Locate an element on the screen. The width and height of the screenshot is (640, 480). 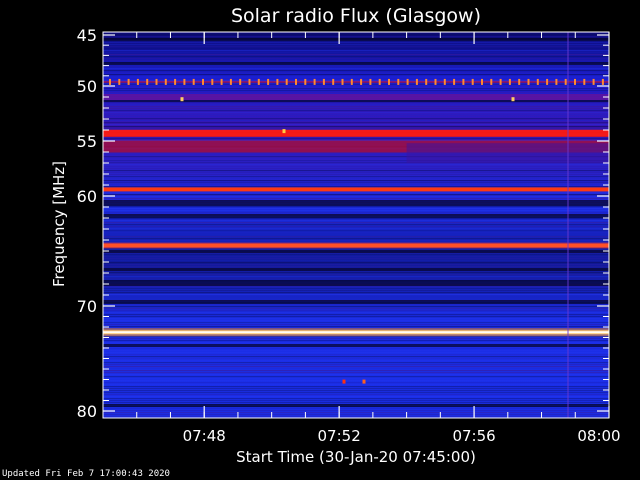
updated-timestamp: Updated Fri Feb 7 17:00:43 2020 is located at coordinates (86, 474).